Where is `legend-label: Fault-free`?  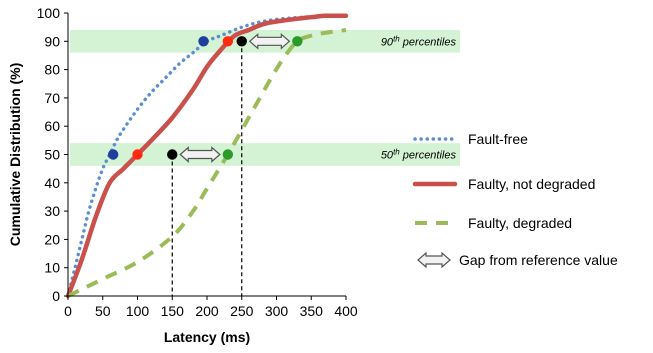
legend-label: Fault-free is located at coordinates (498, 139).